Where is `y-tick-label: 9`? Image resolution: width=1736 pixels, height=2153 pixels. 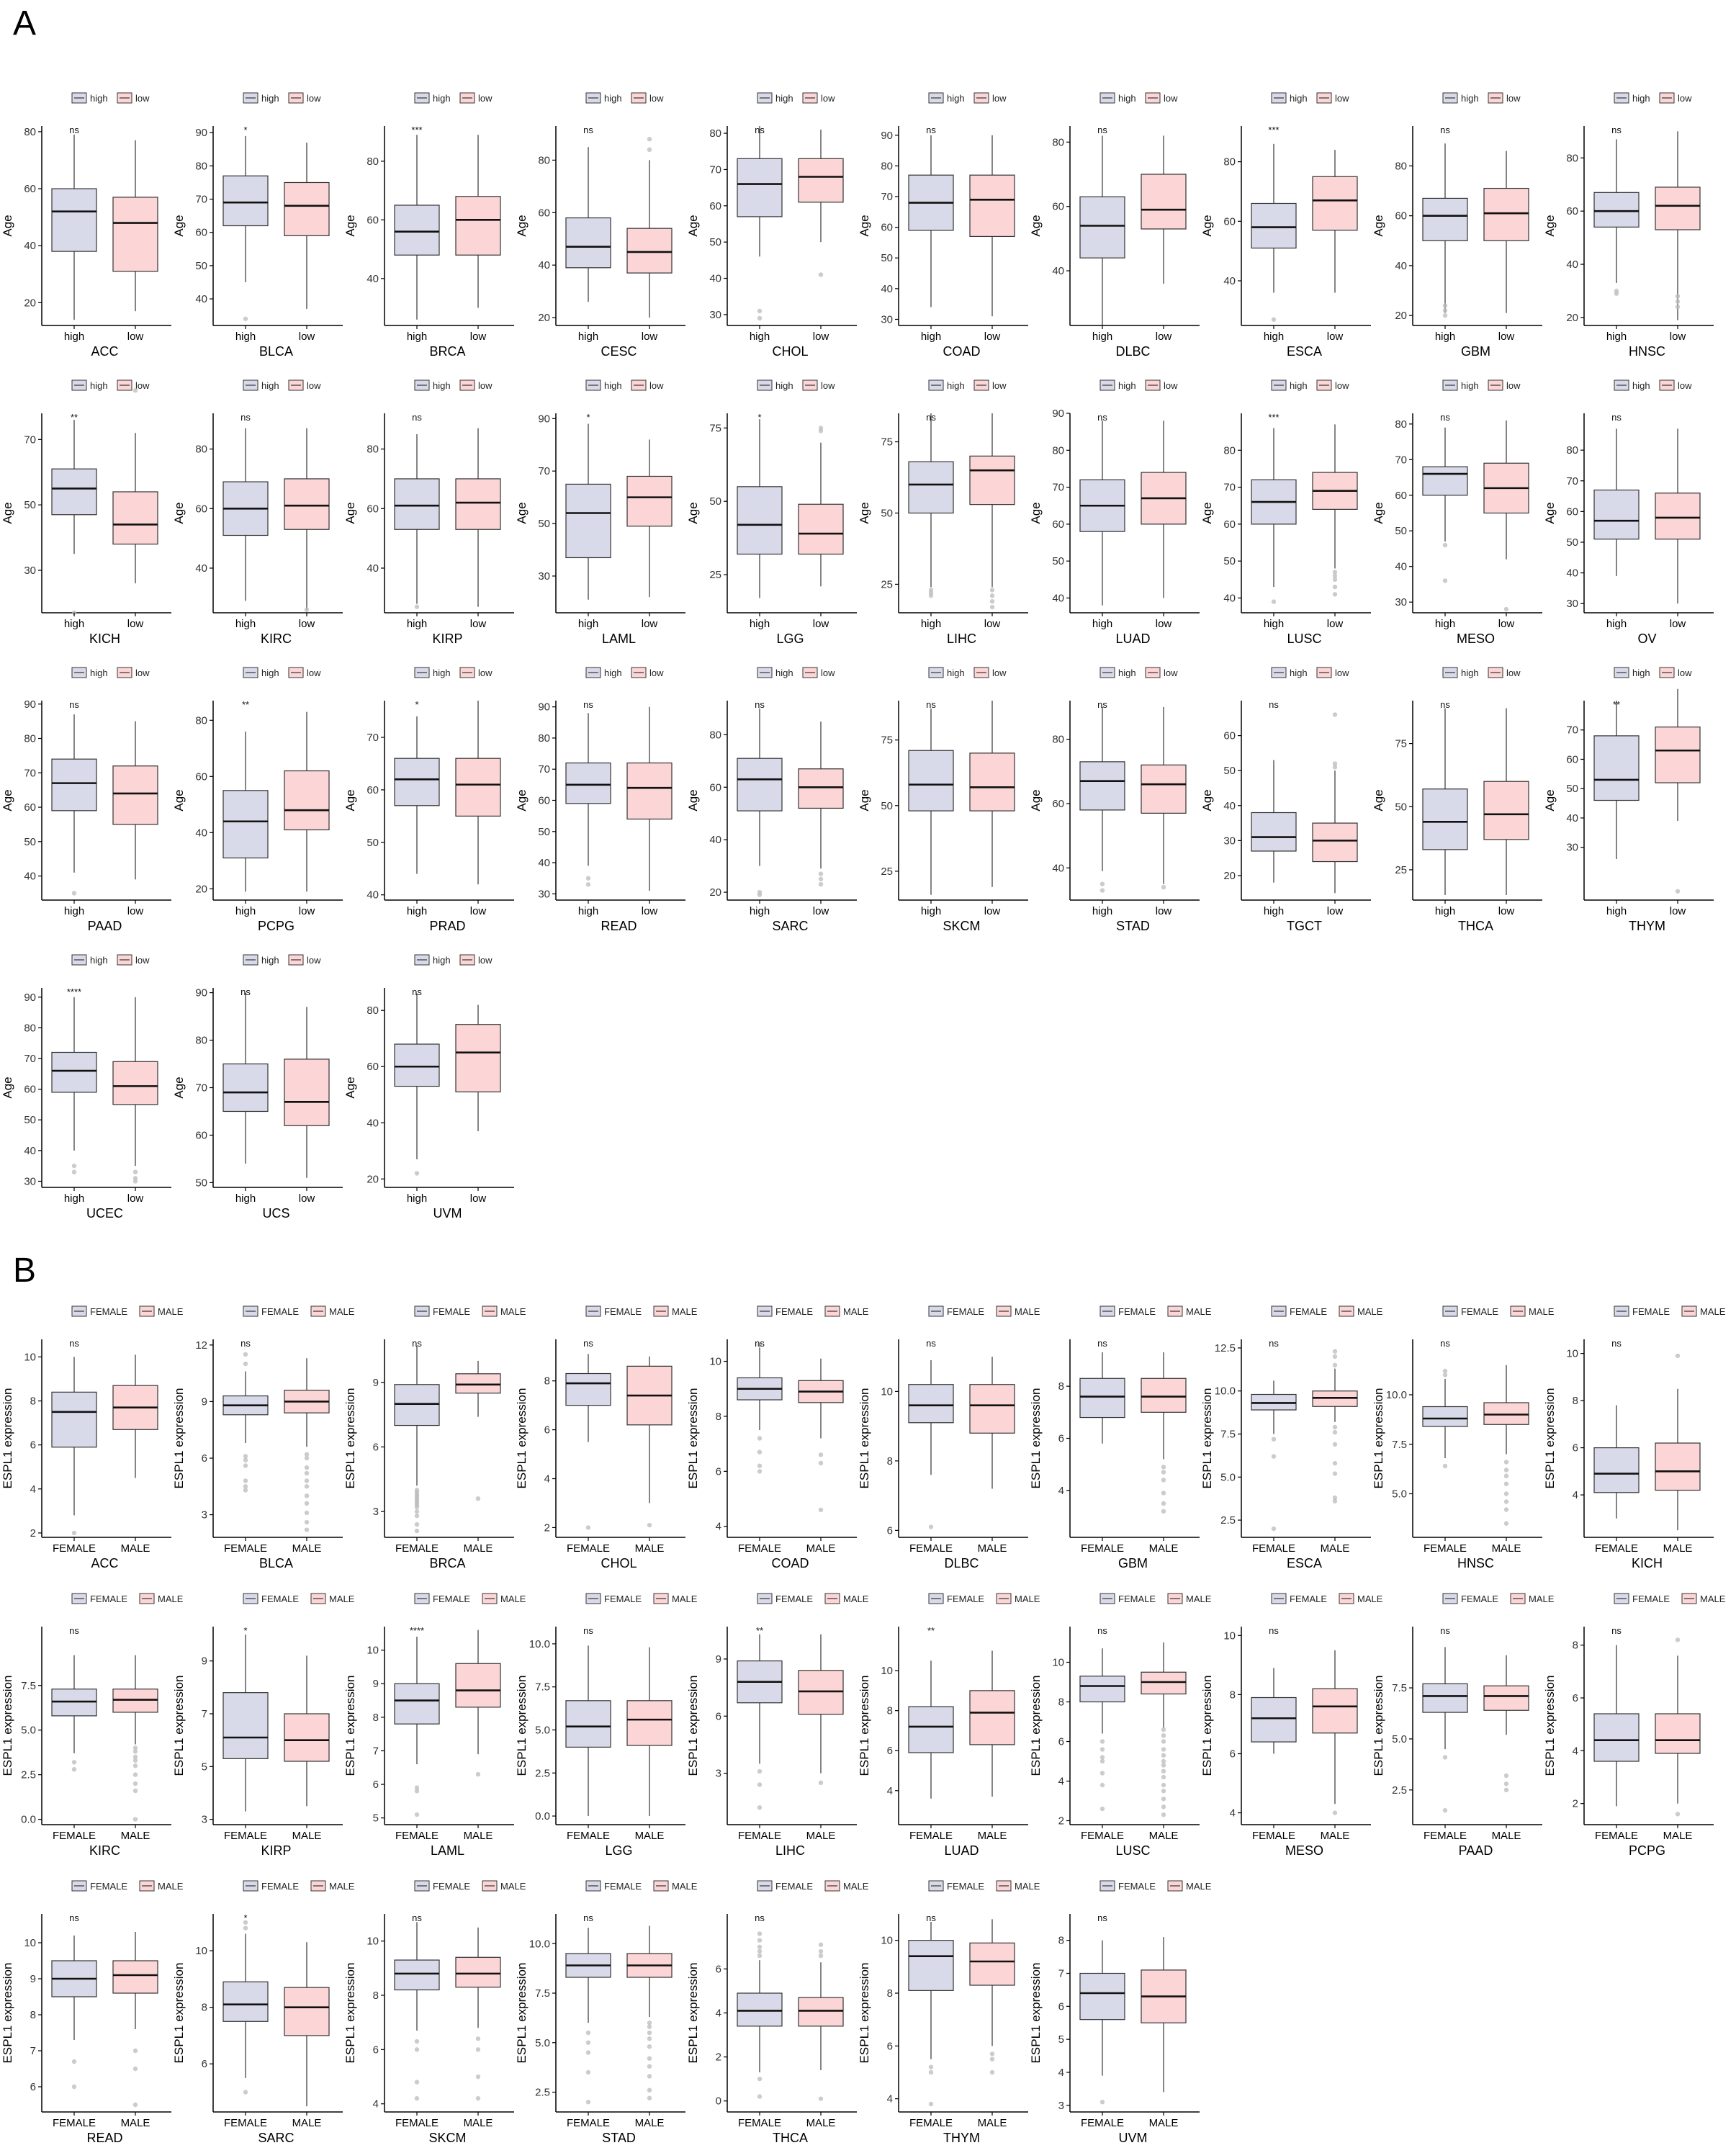
y-tick-label: 9 is located at coordinates (205, 1661).